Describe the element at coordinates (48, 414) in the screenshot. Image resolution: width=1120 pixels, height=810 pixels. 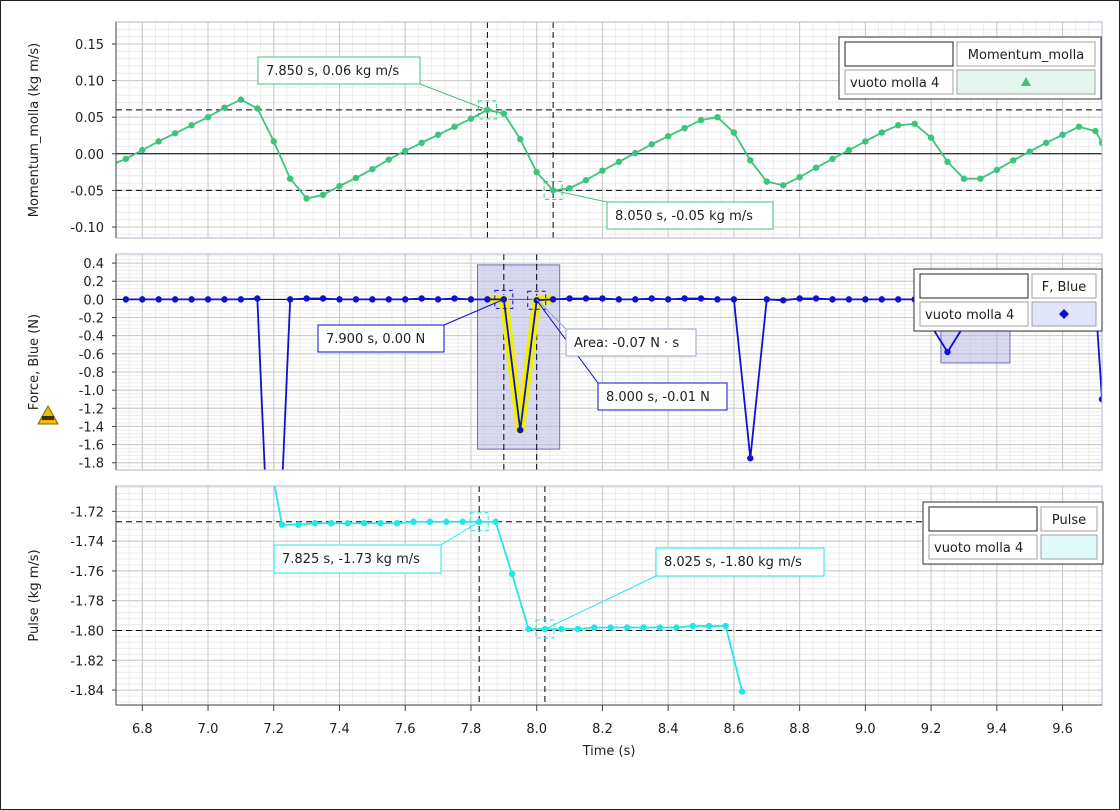
I see `warning-icon` at that location.